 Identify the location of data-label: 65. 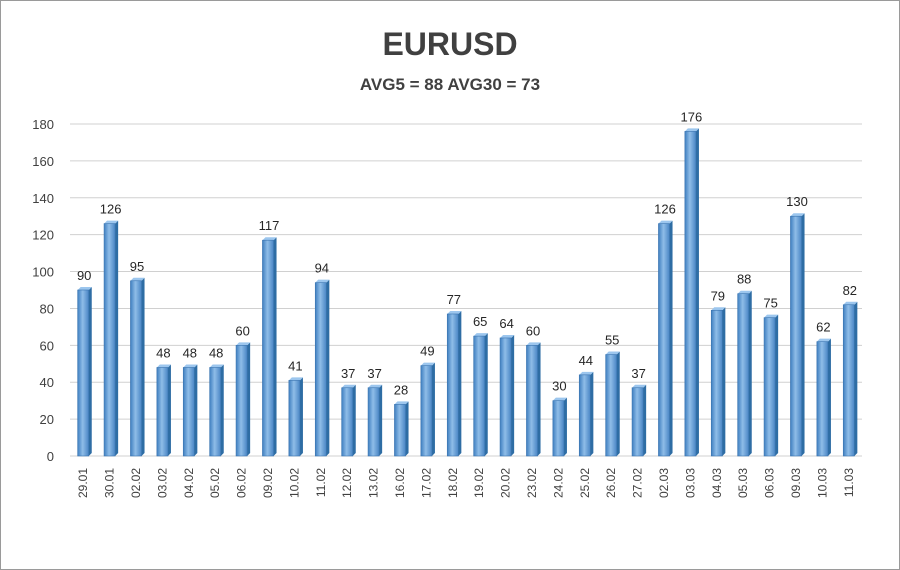
(480, 321).